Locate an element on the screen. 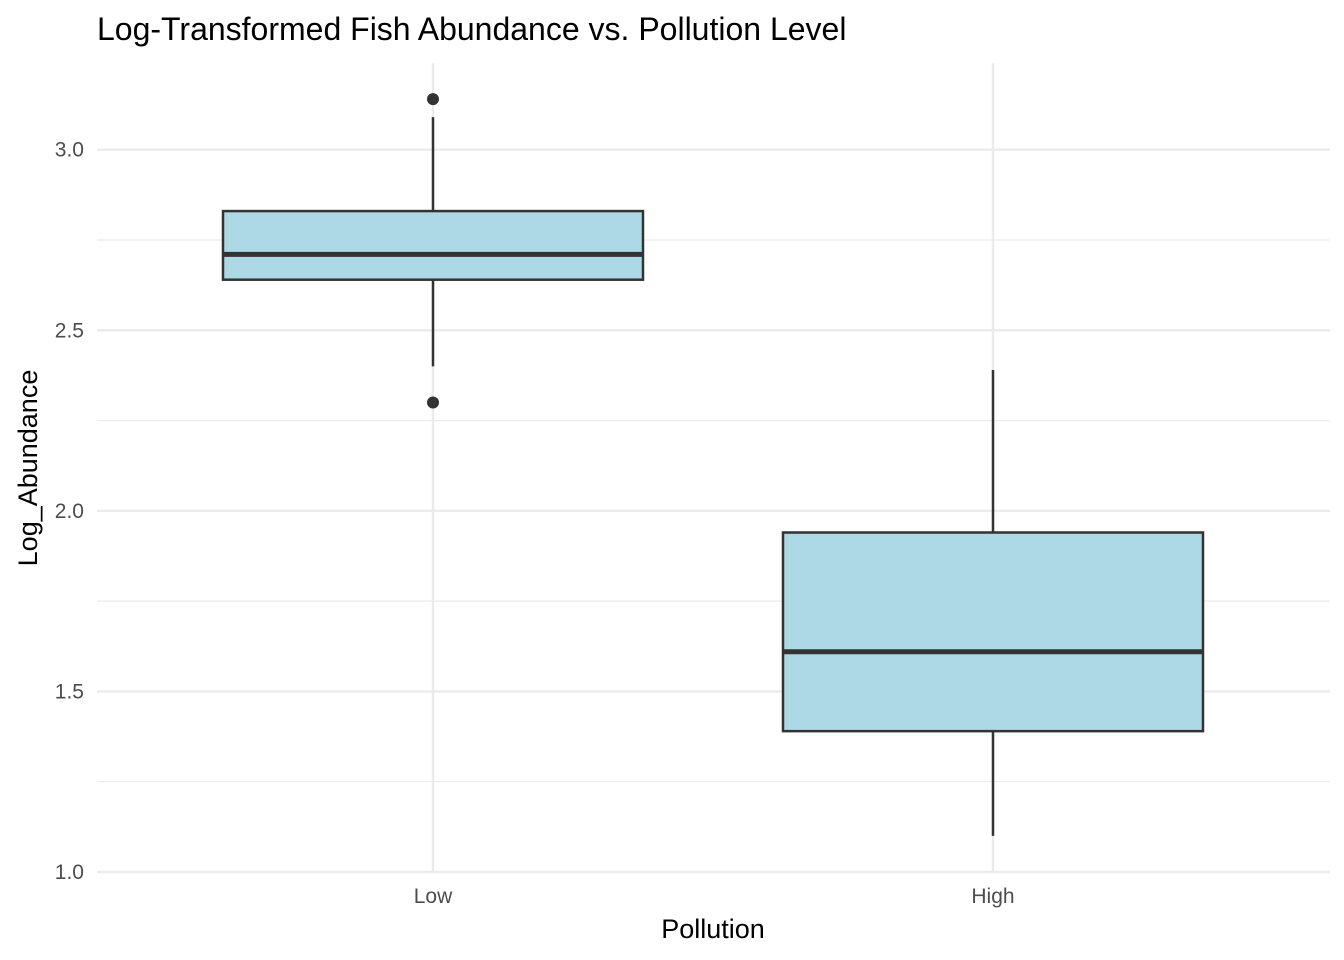  y-tick-label: 1.0 is located at coordinates (69, 872).